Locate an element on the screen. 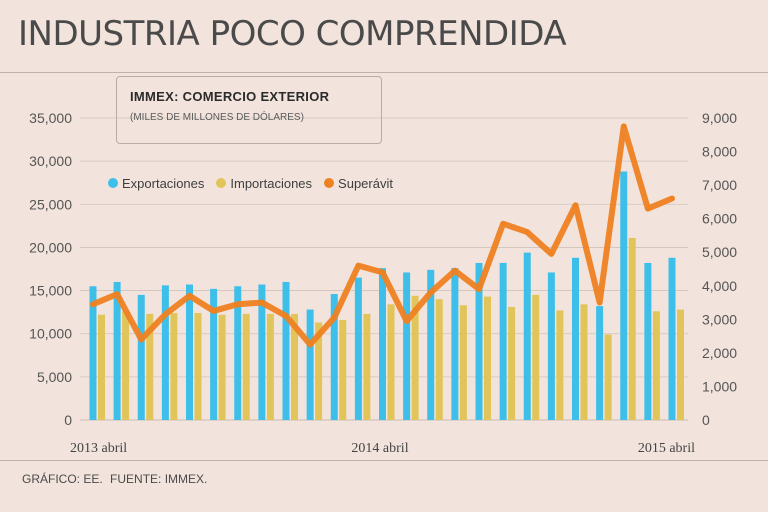 The image size is (768, 512). right-axis-tick-label: 9,000 is located at coordinates (719, 118).